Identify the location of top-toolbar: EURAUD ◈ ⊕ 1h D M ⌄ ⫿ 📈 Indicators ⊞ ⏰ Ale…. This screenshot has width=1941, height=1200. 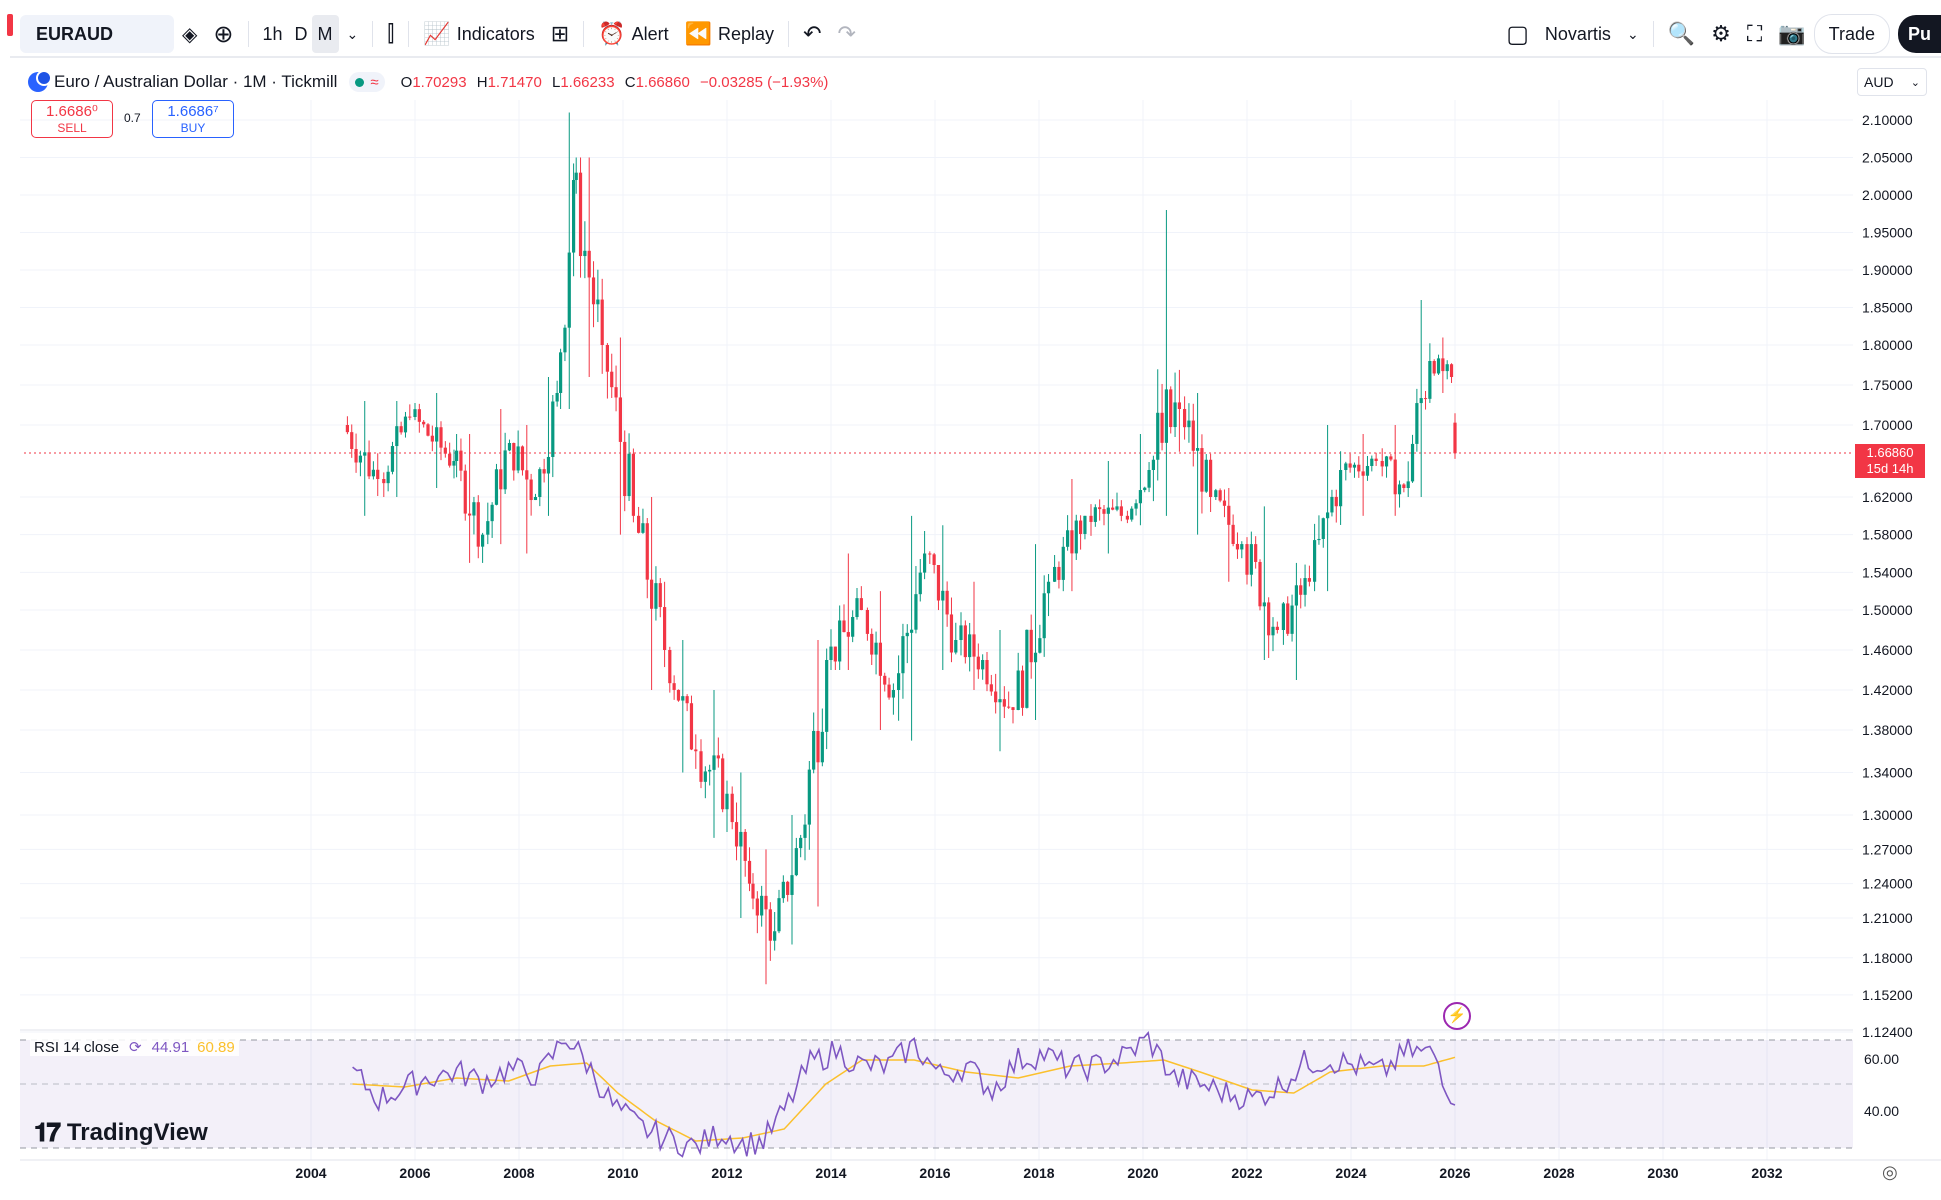
(975, 35).